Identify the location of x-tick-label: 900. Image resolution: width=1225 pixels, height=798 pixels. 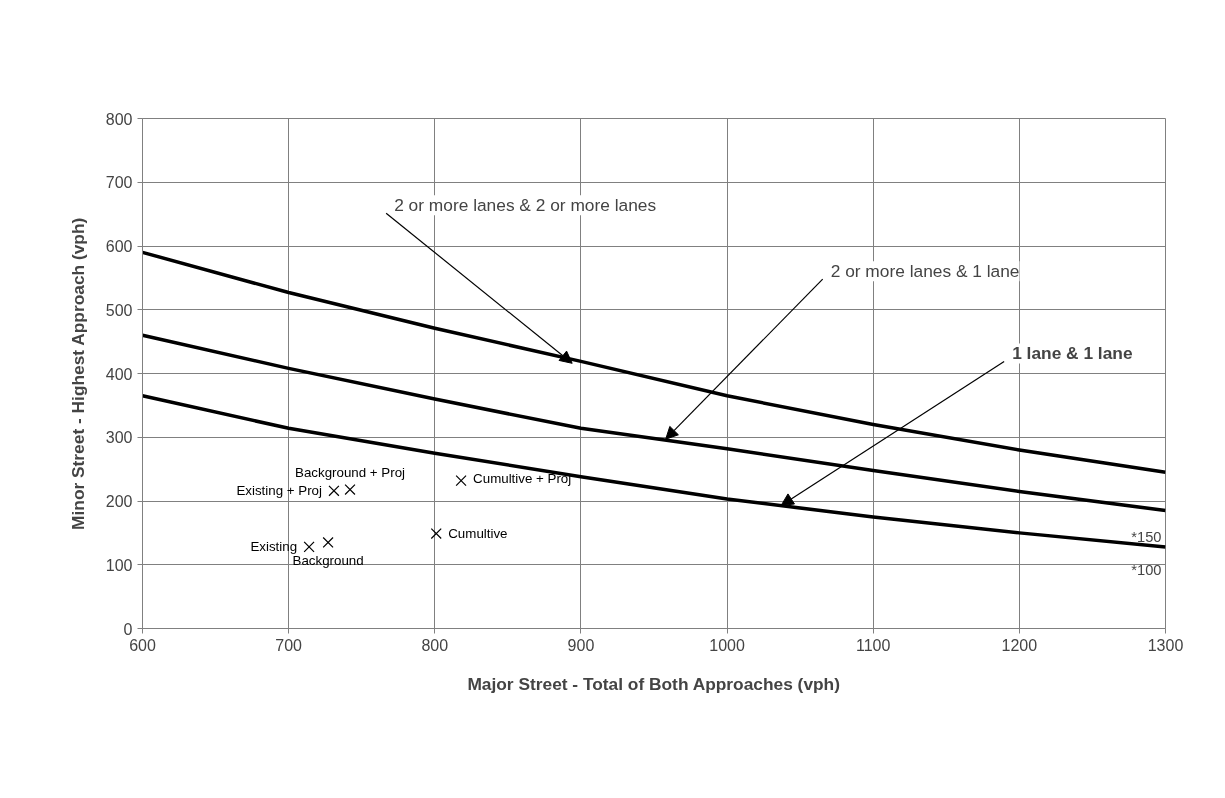
(581, 645).